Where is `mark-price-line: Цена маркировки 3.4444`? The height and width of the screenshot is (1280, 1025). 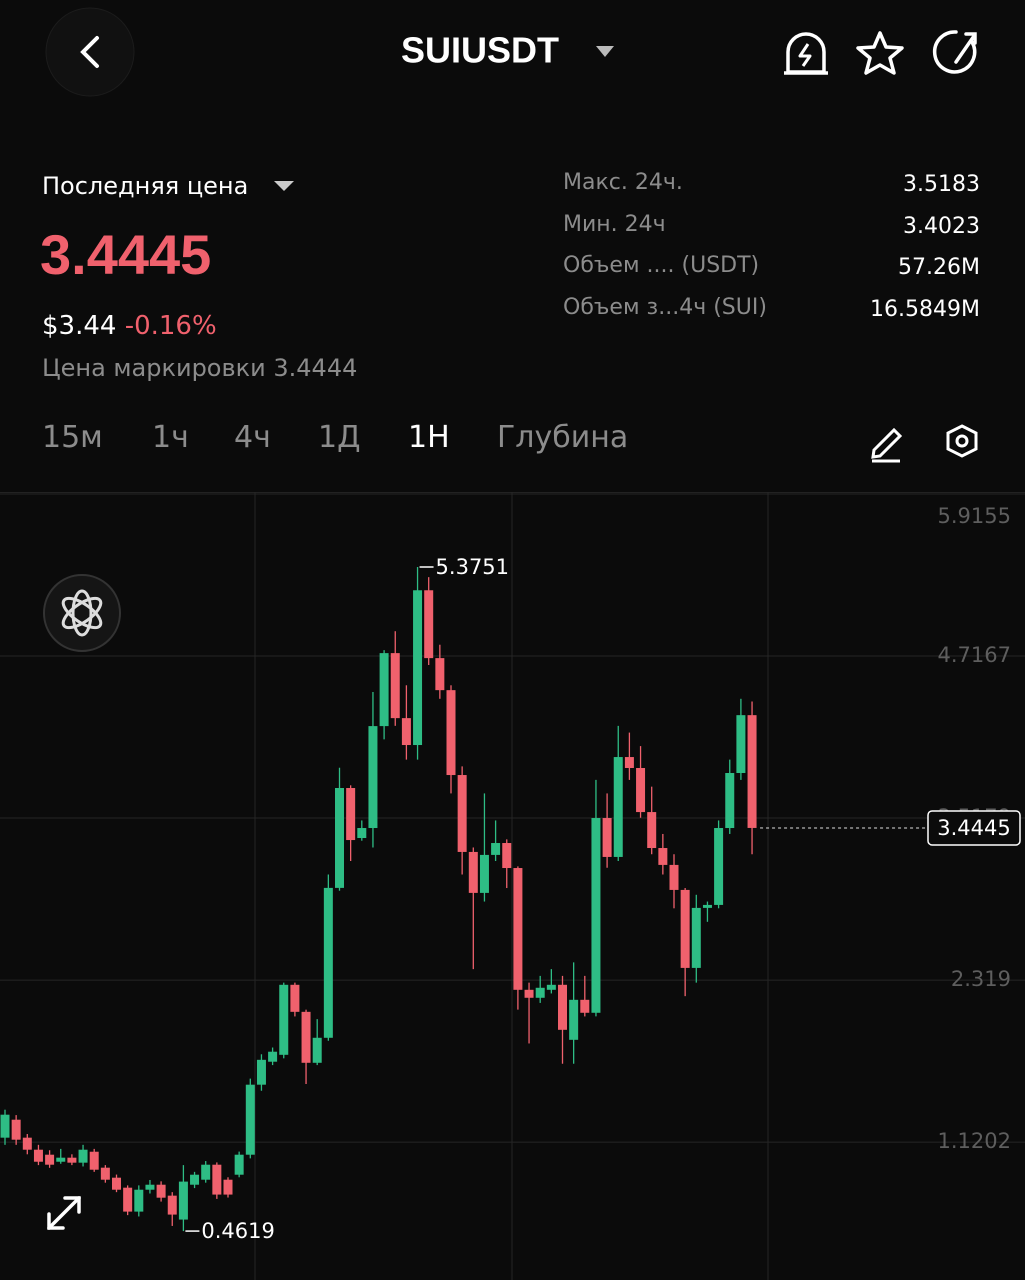 mark-price-line: Цена маркировки 3.4444 is located at coordinates (199, 368).